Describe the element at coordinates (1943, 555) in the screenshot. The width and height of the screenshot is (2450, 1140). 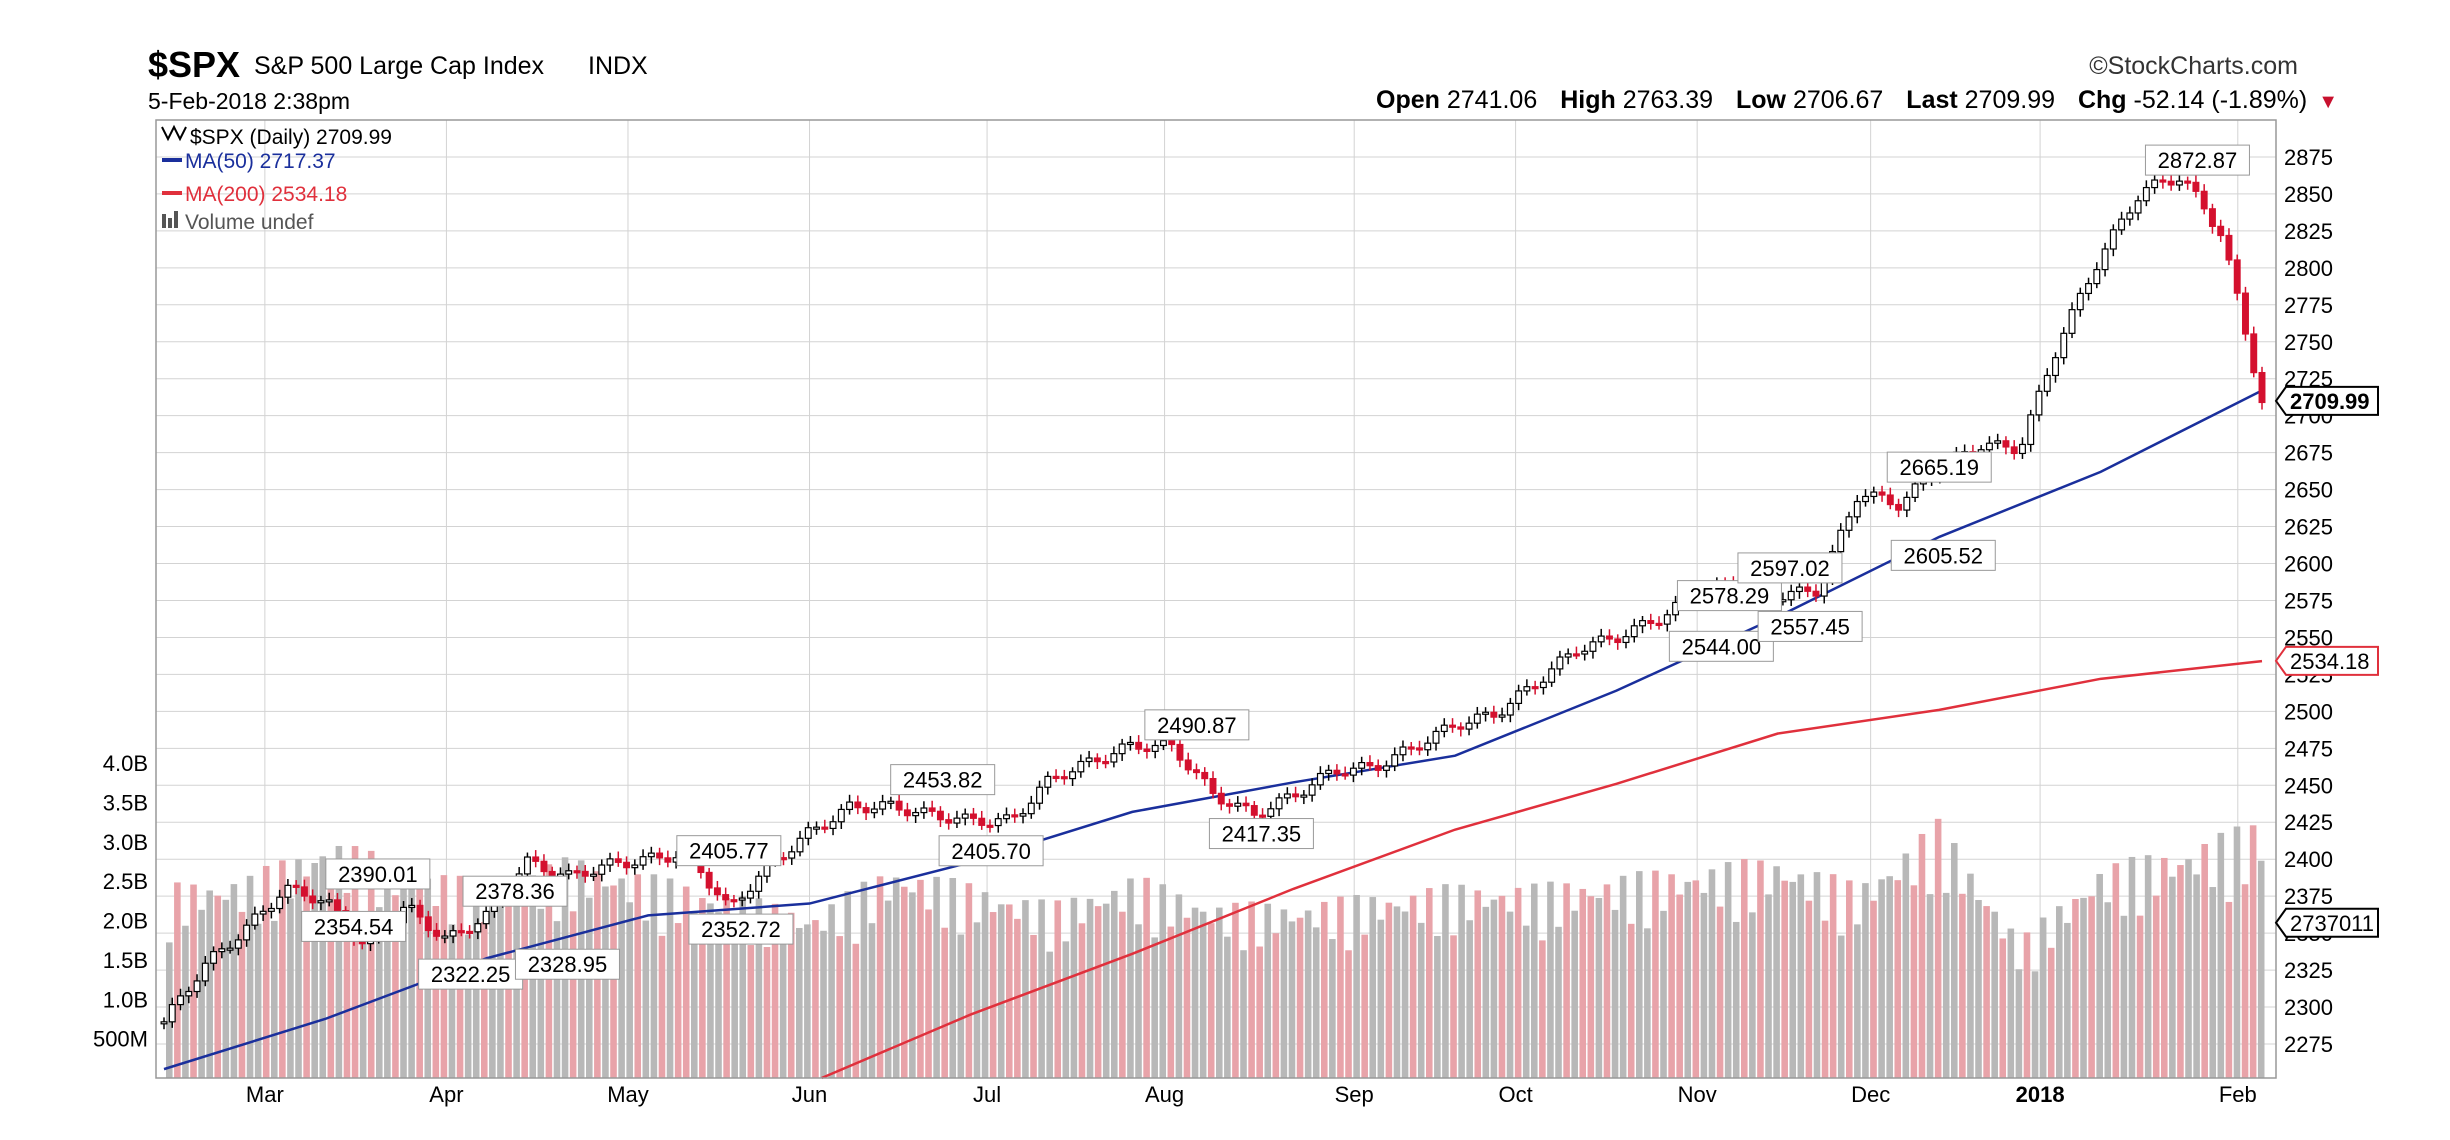
I see `price-annotation: 2605.52` at that location.